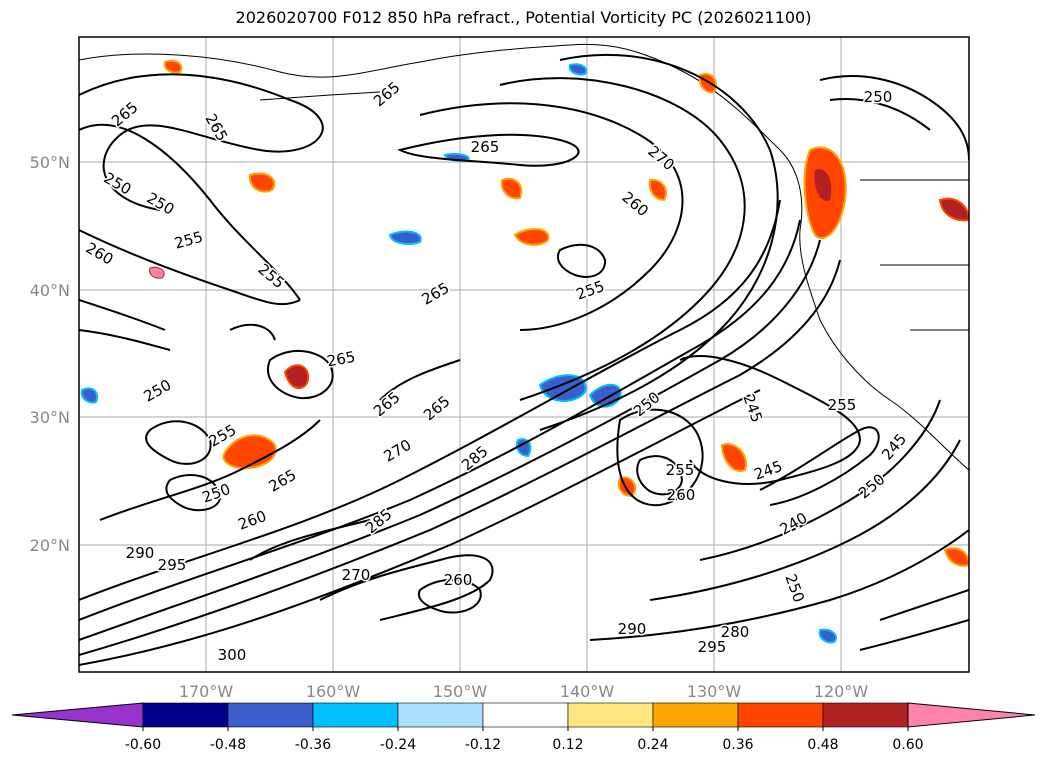  Describe the element at coordinates (228, 745) in the screenshot. I see `colorbar-tick-label: -0.48` at that location.